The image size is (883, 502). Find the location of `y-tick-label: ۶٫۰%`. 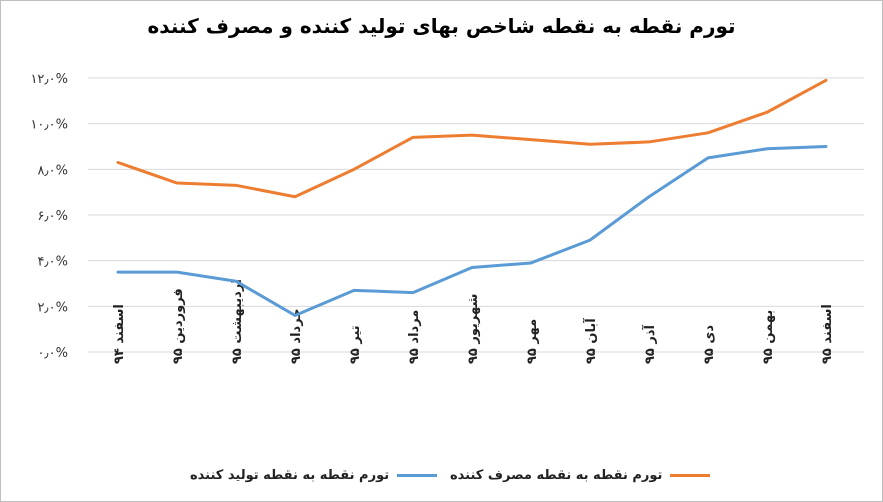

y-tick-label: ۶٫۰% is located at coordinates (52, 216).